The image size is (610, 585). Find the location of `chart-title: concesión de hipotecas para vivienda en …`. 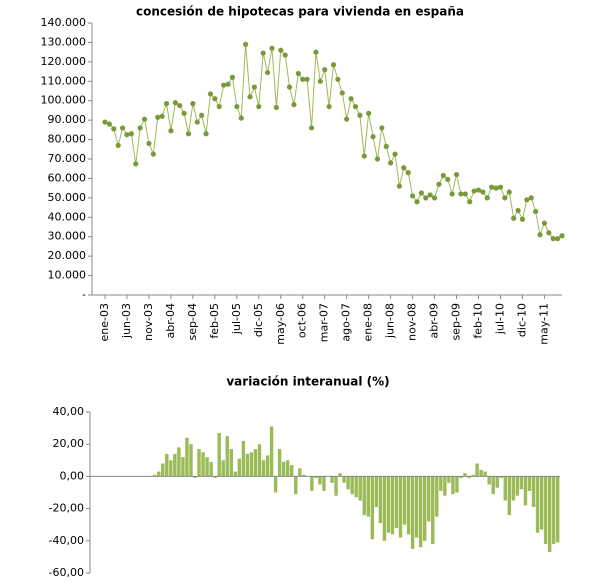

chart-title: concesión de hipotecas para vivienda en … is located at coordinates (300, 12).